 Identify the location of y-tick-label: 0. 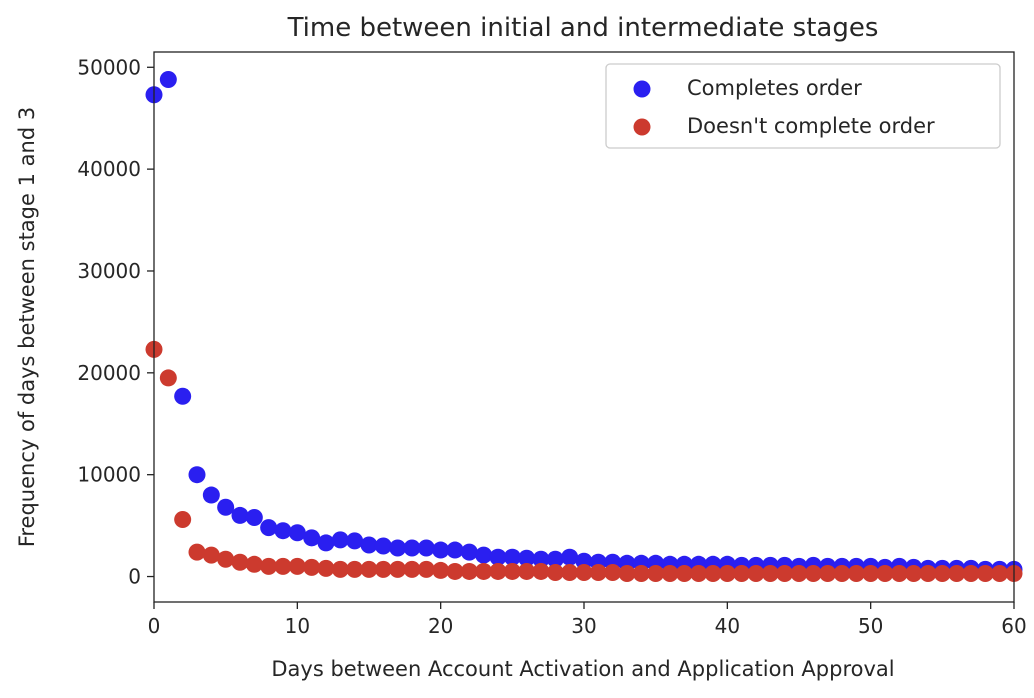
(134, 577).